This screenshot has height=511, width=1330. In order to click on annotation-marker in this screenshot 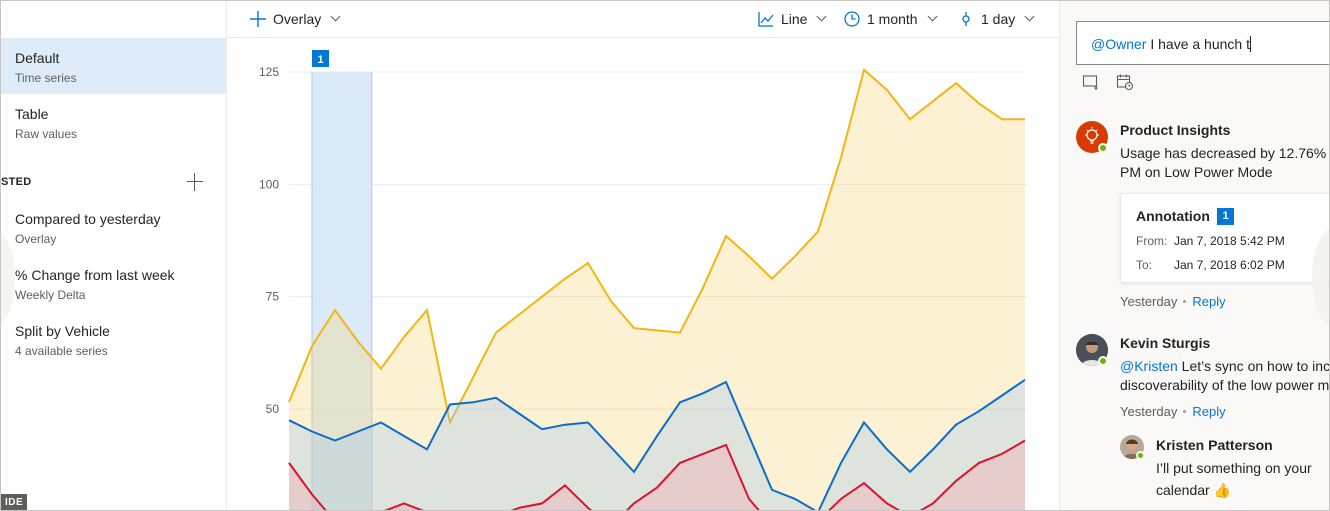, I will do `click(320, 58)`.